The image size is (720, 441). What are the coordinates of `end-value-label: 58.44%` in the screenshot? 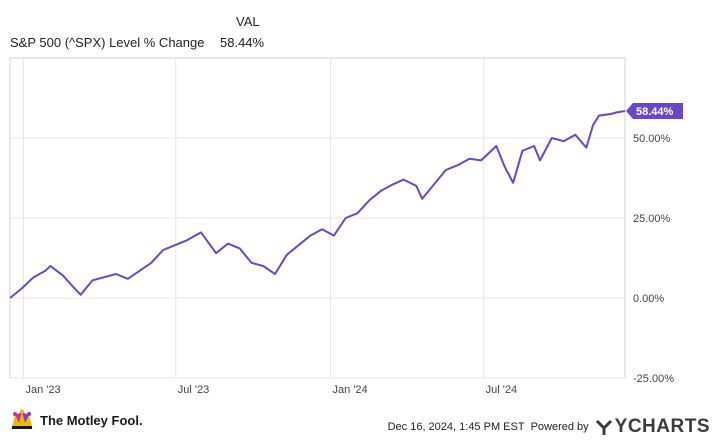 It's located at (655, 112).